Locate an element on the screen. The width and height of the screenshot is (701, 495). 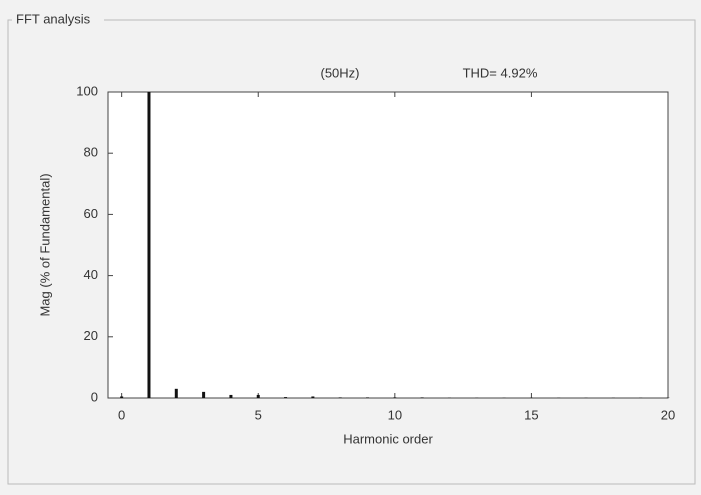
y-tick-label: 60 is located at coordinates (91, 213).